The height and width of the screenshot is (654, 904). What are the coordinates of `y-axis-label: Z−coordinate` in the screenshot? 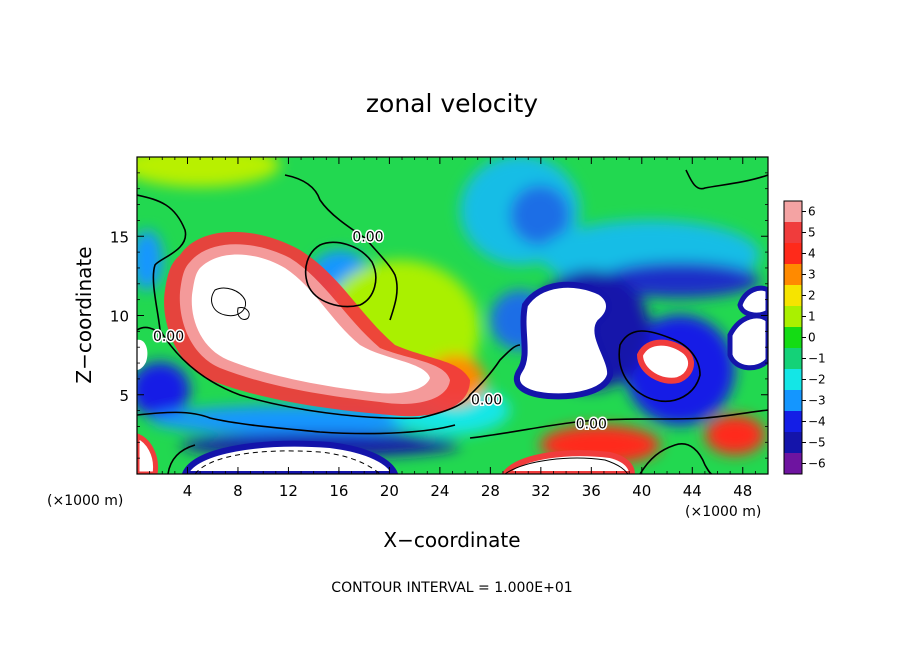 It's located at (84, 314).